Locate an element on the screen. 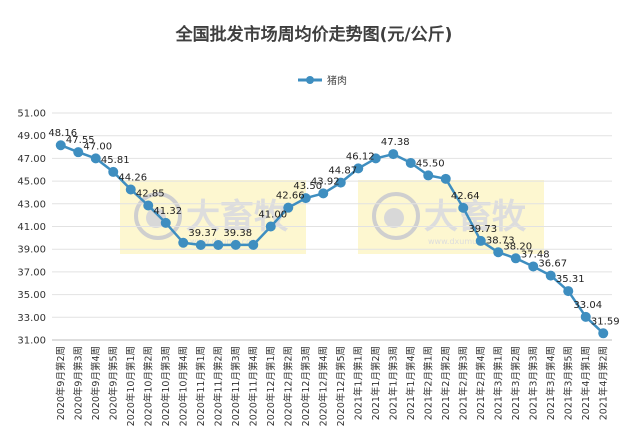 This screenshot has width=628, height=443. x-tick-label: 2020年9月第2周 is located at coordinates (61, 383).